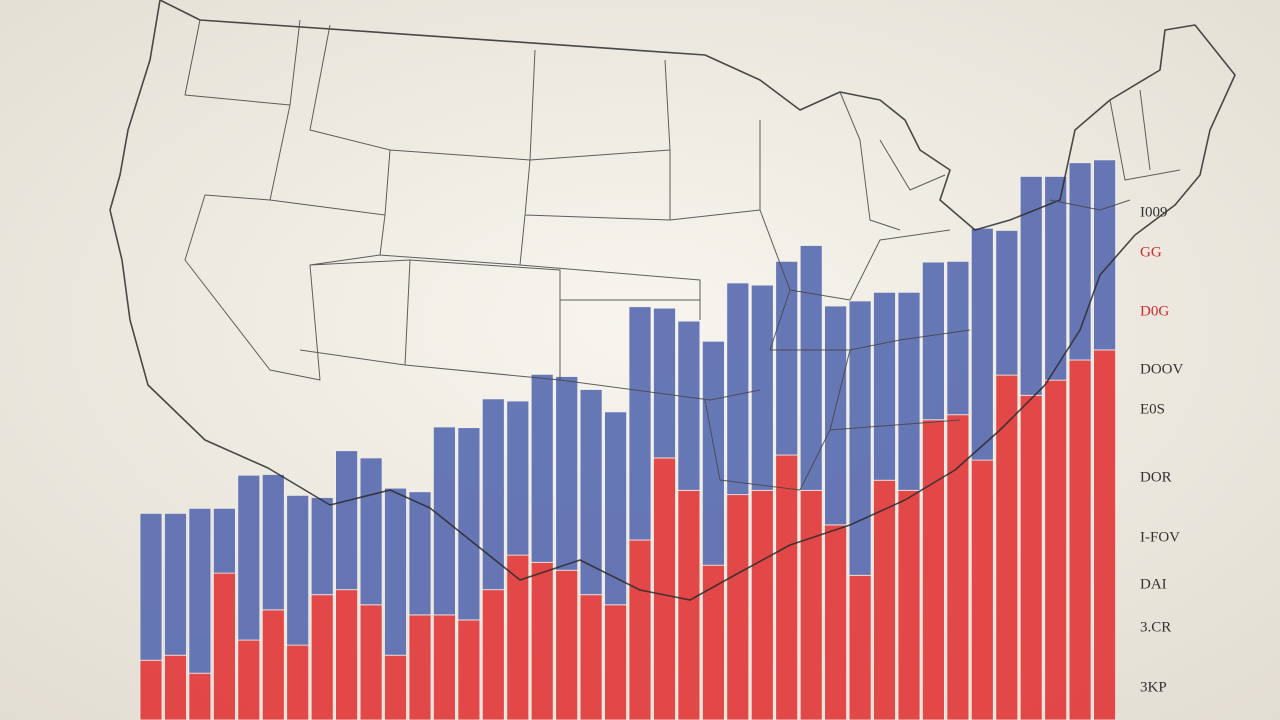 The width and height of the screenshot is (1280, 720). Describe the element at coordinates (1154, 212) in the screenshot. I see `annotation-label: I009` at that location.